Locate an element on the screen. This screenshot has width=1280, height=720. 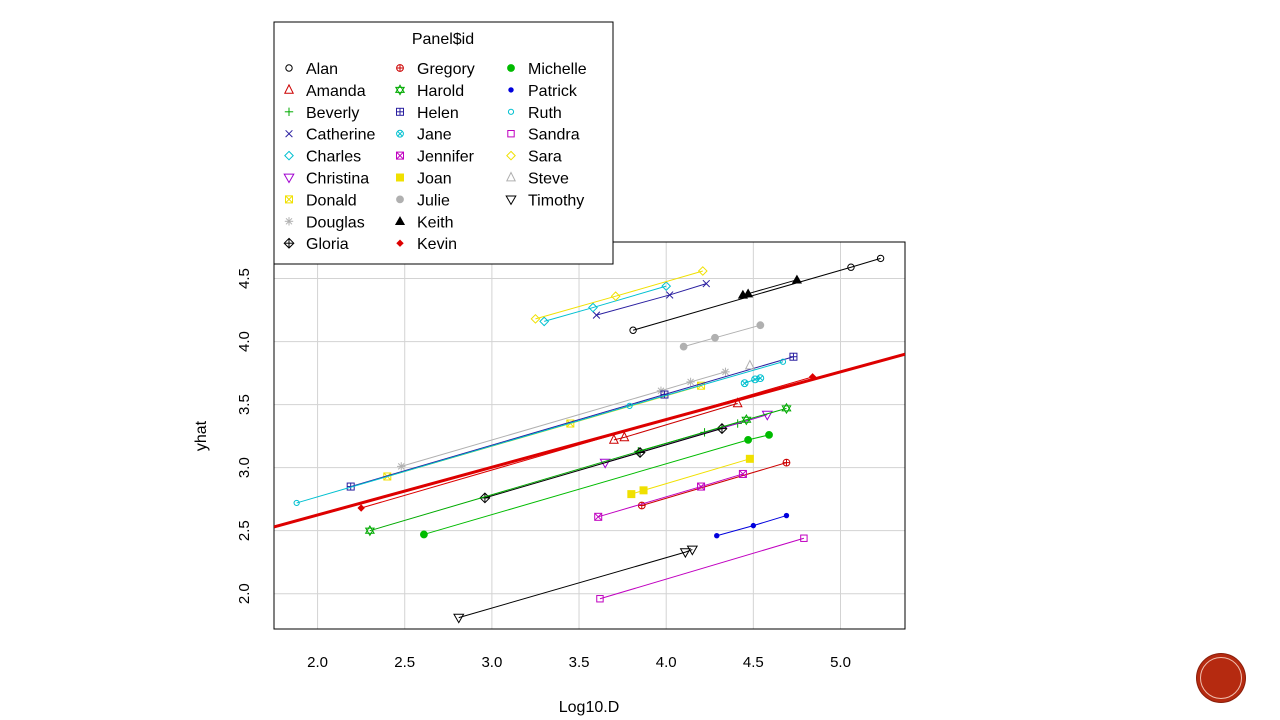
data-point-amanda is located at coordinates (613, 438).